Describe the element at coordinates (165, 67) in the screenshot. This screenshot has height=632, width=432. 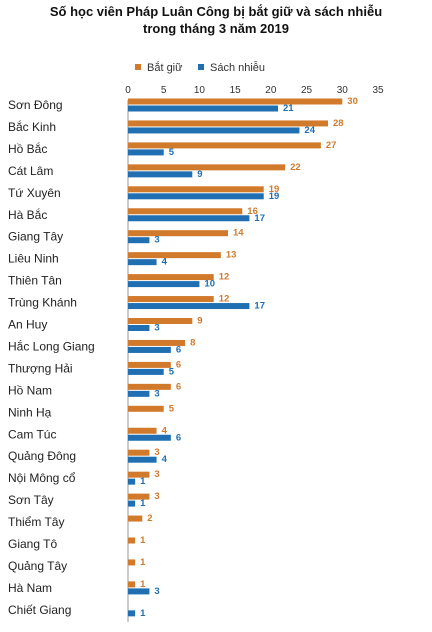
I see `legend-label-bat-giu: Bắt giữ` at that location.